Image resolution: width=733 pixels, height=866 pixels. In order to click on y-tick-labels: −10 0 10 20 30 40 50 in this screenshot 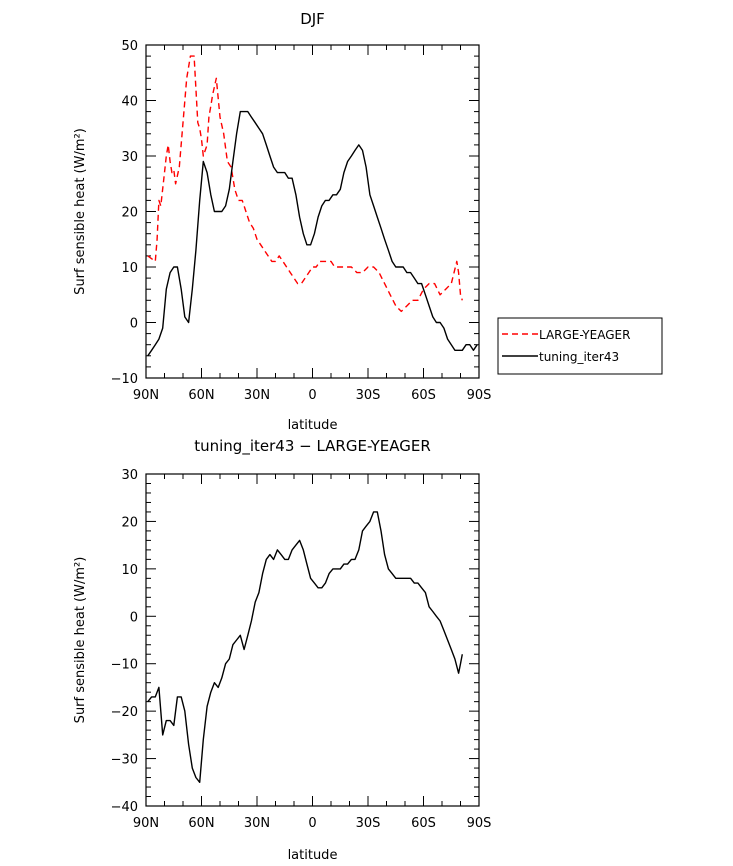, I will do `click(124, 213)`.